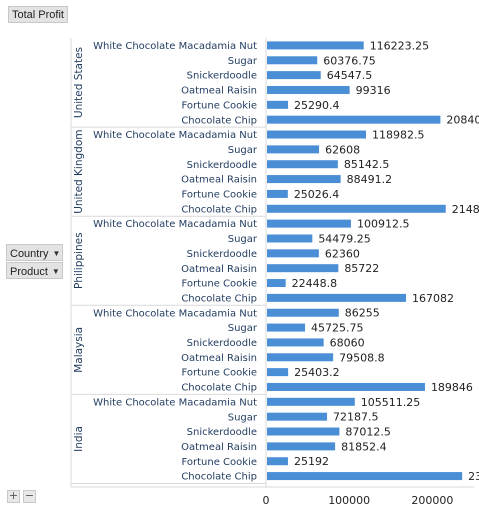 This screenshot has width=479, height=518. What do you see at coordinates (356, 417) in the screenshot?
I see `data-label: 72187.5` at bounding box center [356, 417].